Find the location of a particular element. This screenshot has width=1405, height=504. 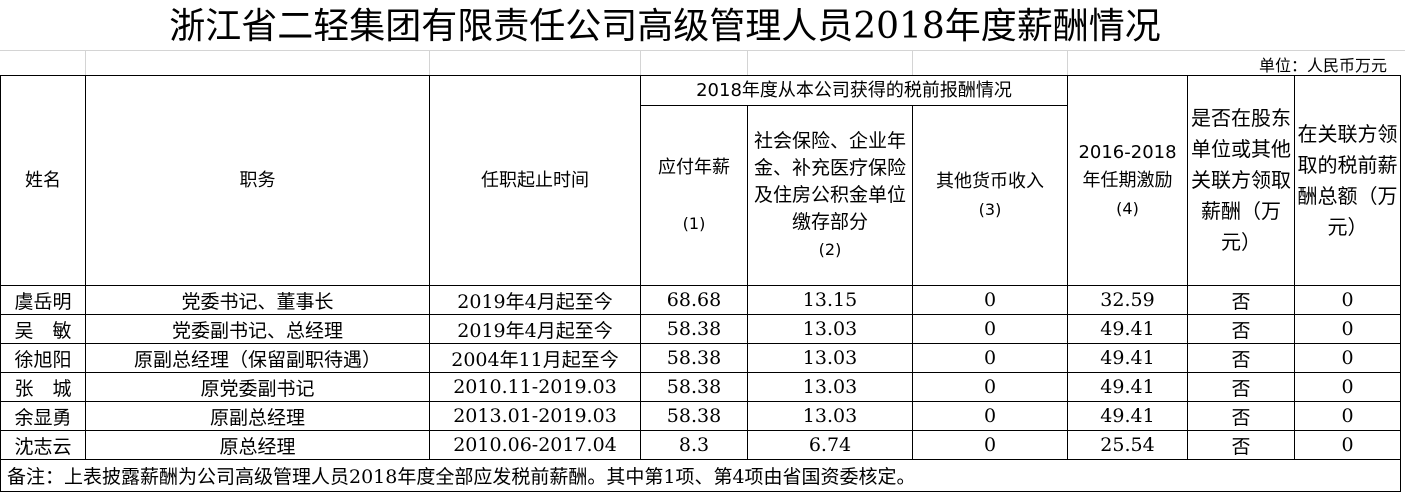

cell-name: 虞岳明 is located at coordinates (43, 300).